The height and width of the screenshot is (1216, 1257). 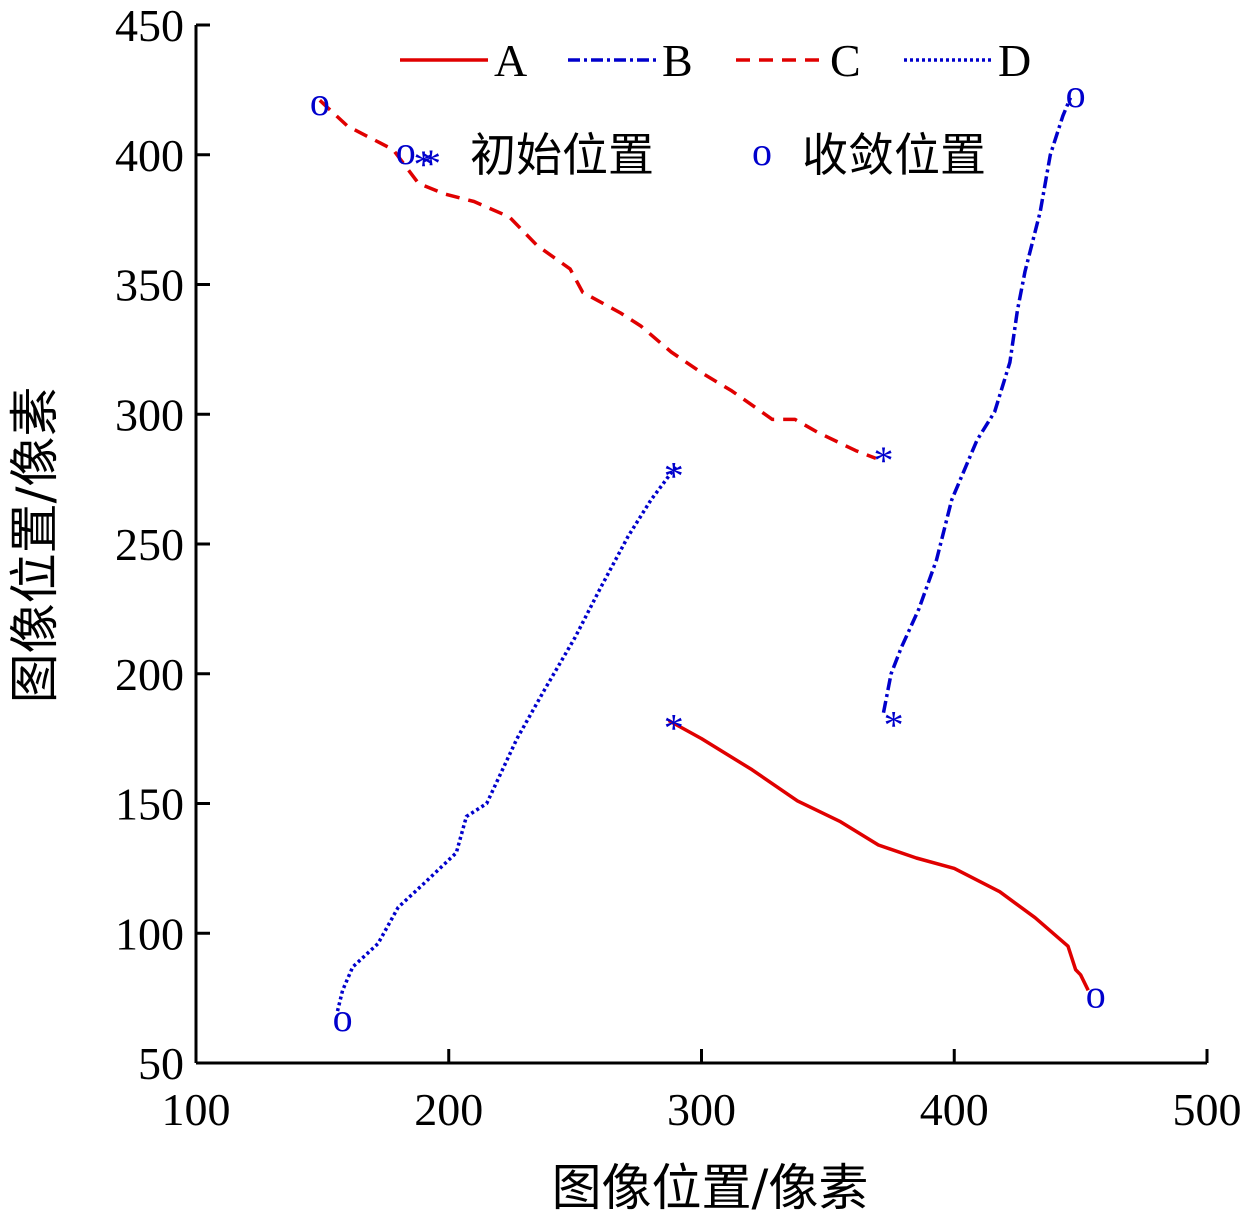 I want to click on x-tick-label: 100, so click(x=196, y=1109).